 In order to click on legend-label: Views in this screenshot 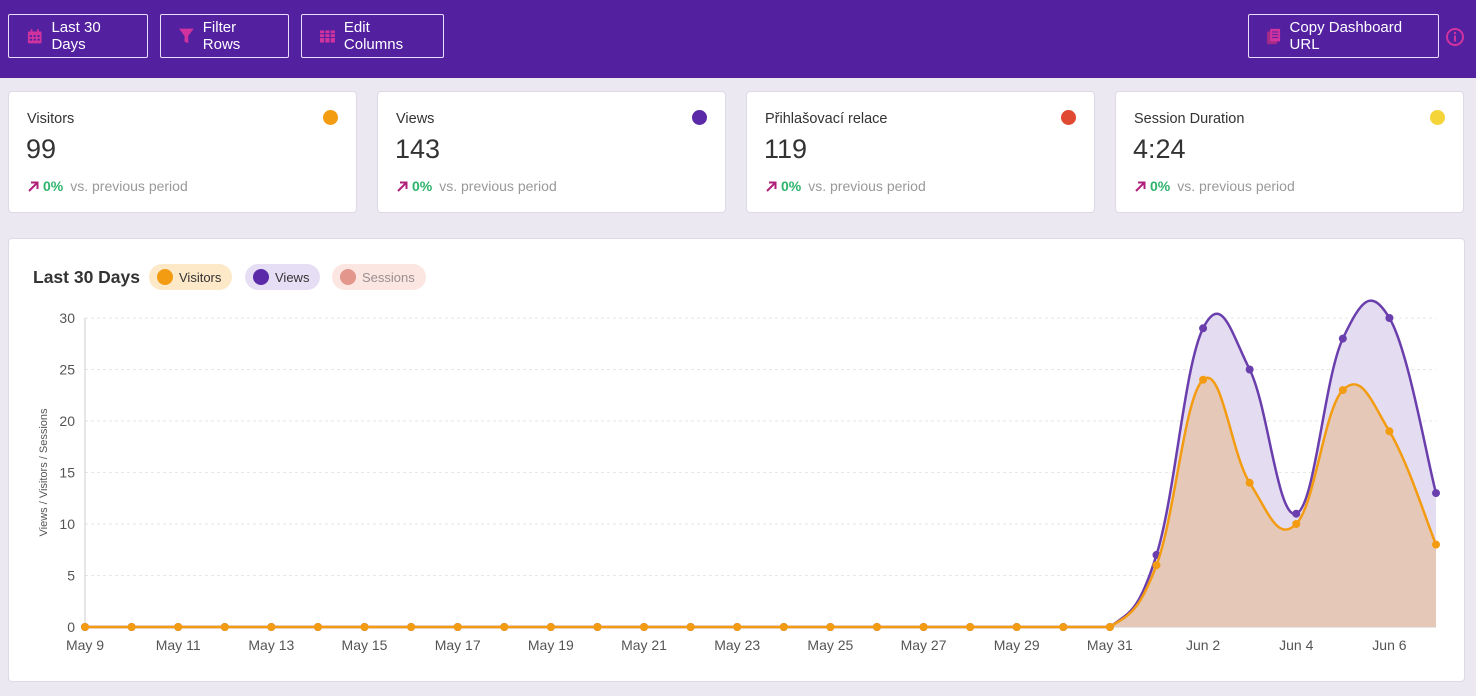, I will do `click(292, 277)`.